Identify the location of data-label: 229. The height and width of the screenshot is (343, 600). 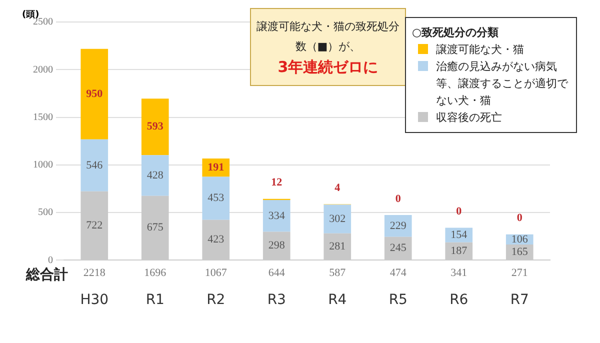
(398, 226).